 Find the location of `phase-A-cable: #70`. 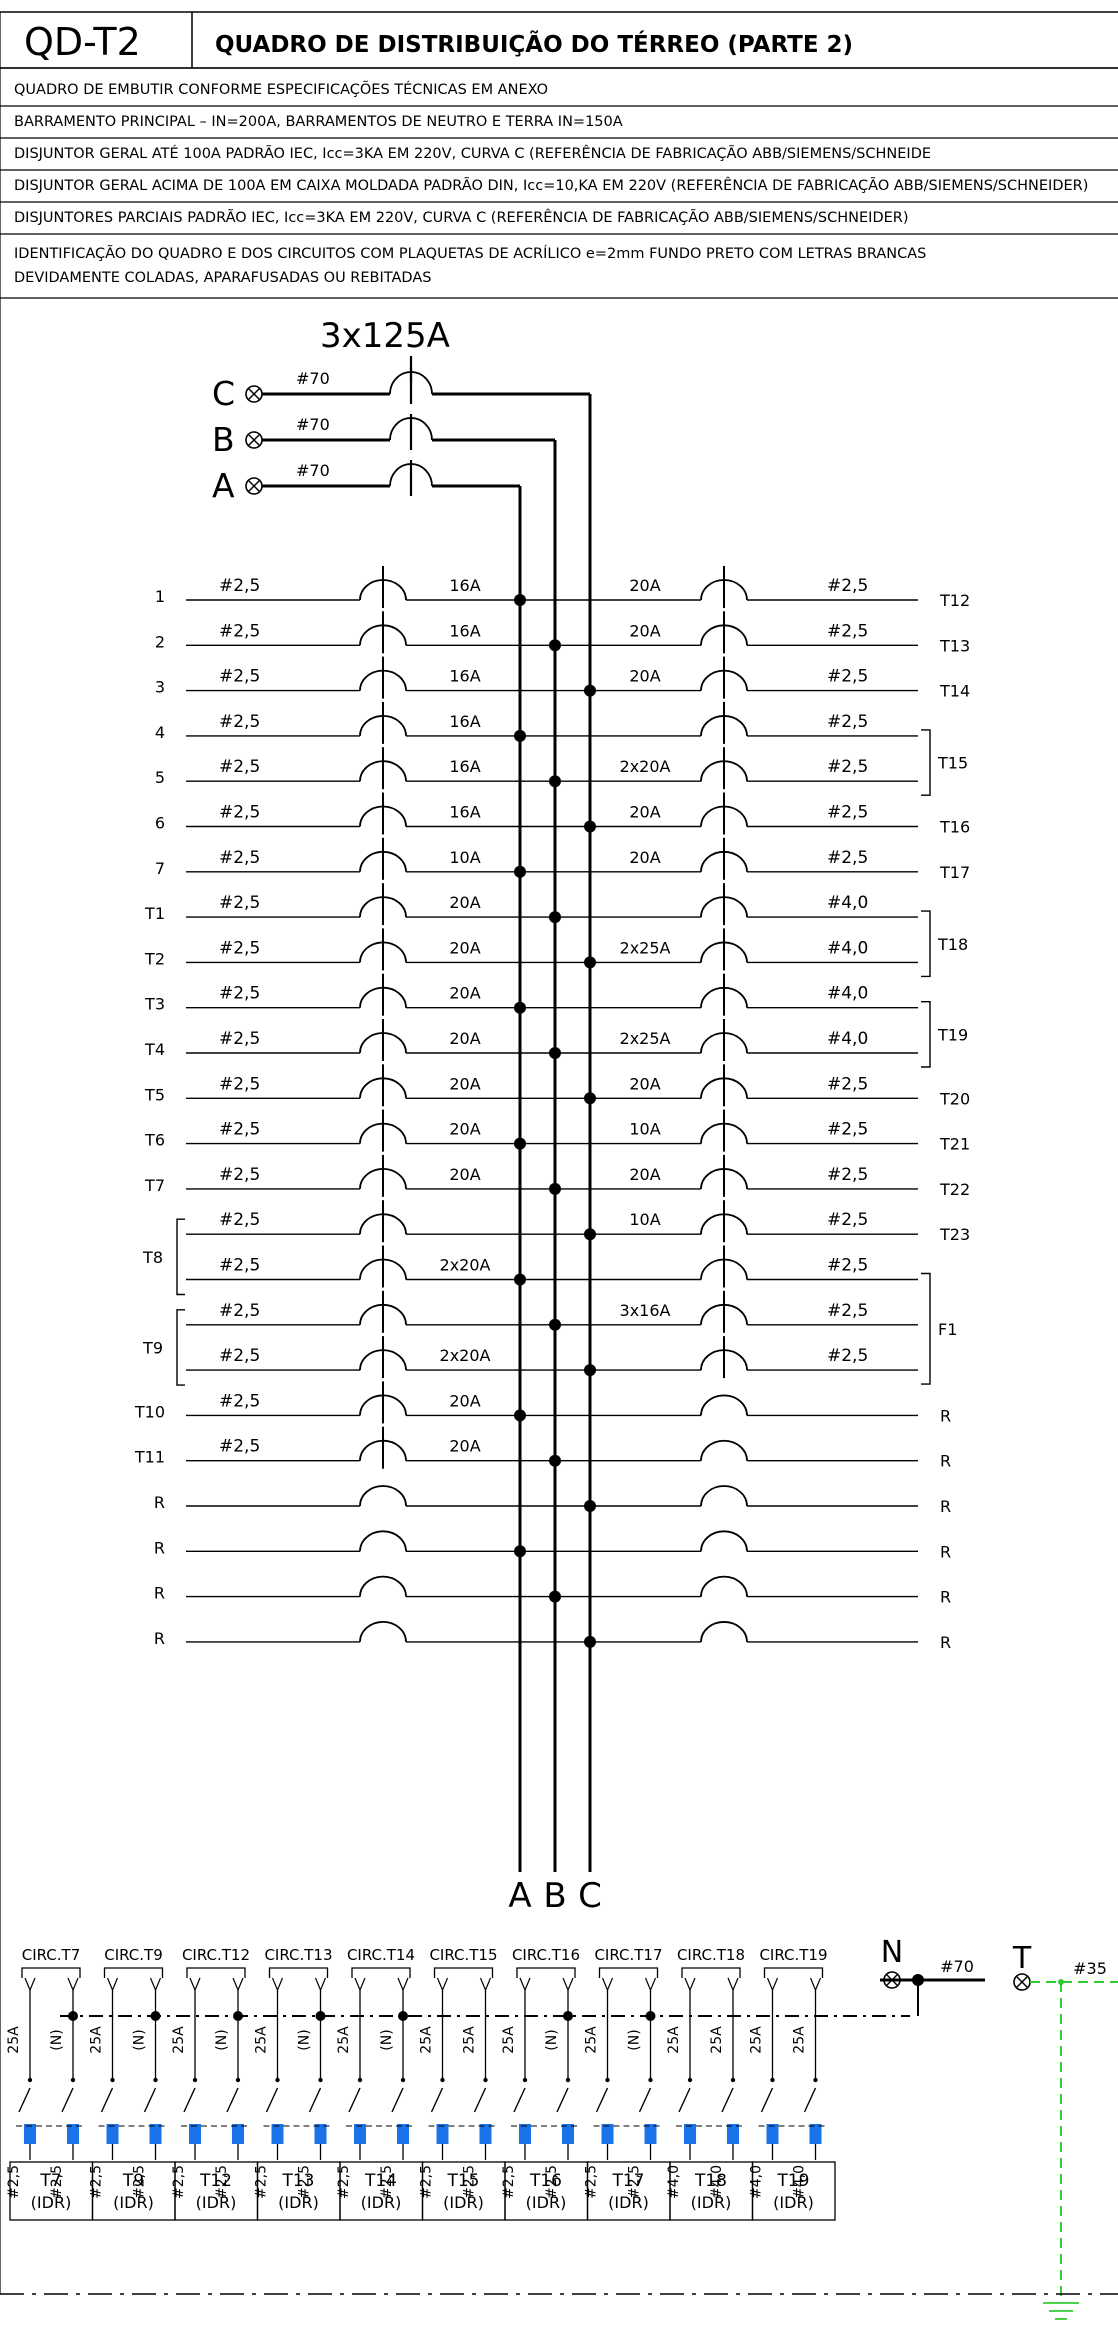

phase-A-cable: #70 is located at coordinates (313, 470).